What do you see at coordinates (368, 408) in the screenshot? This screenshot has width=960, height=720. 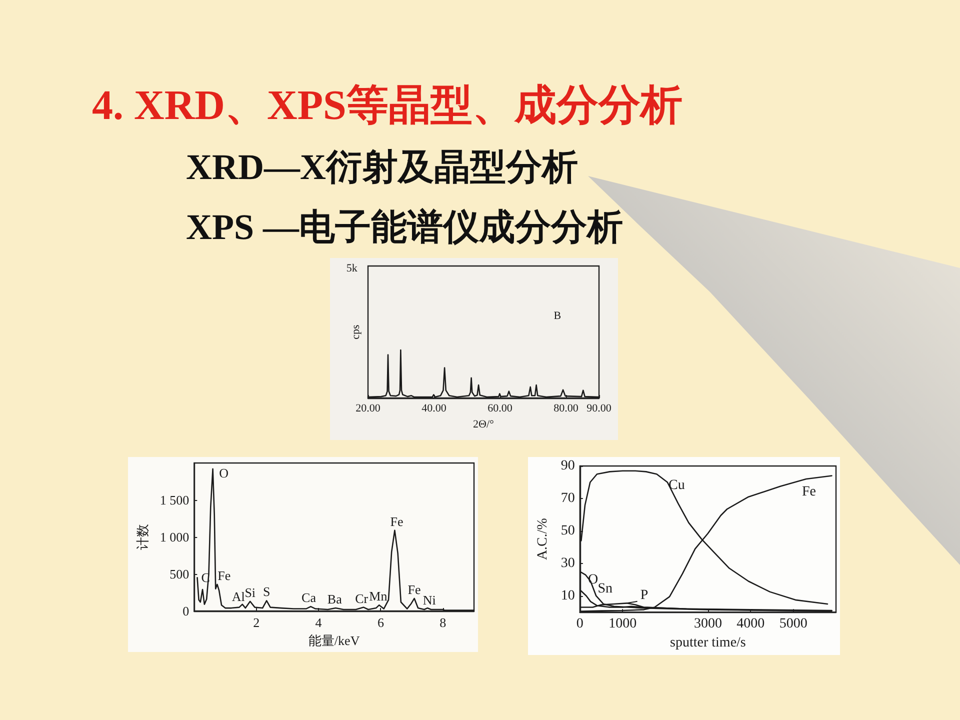 I see `x-tick-label: 20.00` at bounding box center [368, 408].